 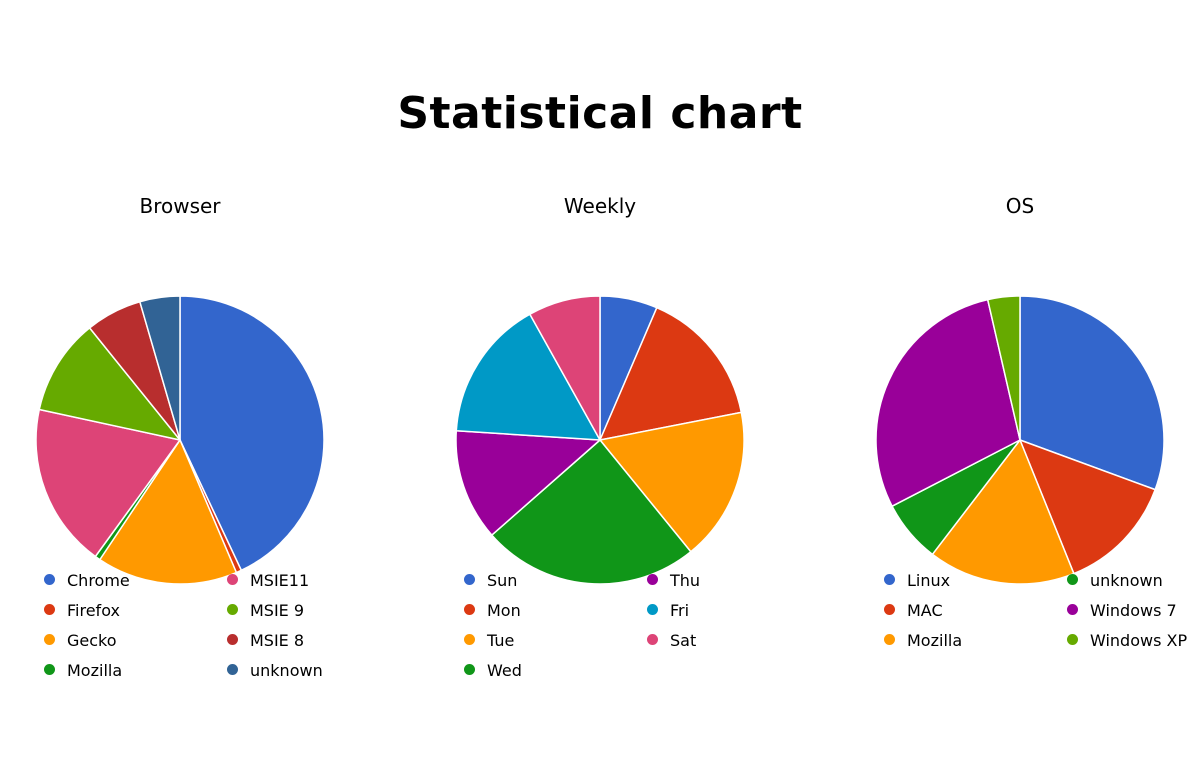 I want to click on pie-slice-mon, so click(x=671, y=373).